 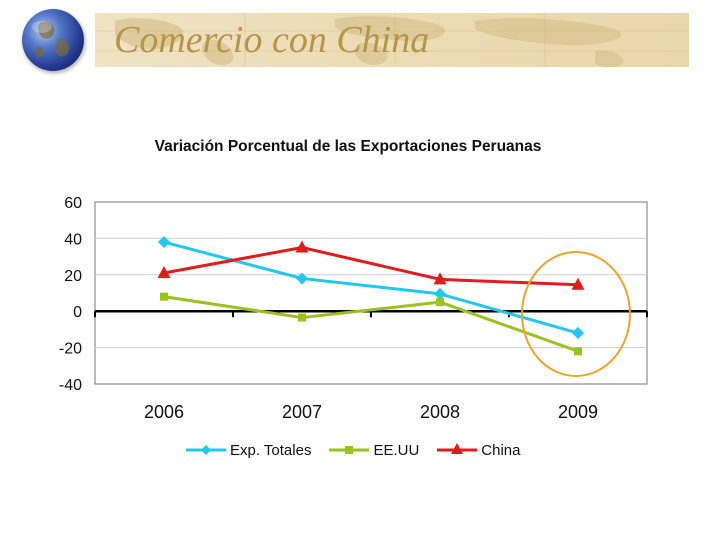 What do you see at coordinates (77, 312) in the screenshot?
I see `y-tick-label: 0` at bounding box center [77, 312].